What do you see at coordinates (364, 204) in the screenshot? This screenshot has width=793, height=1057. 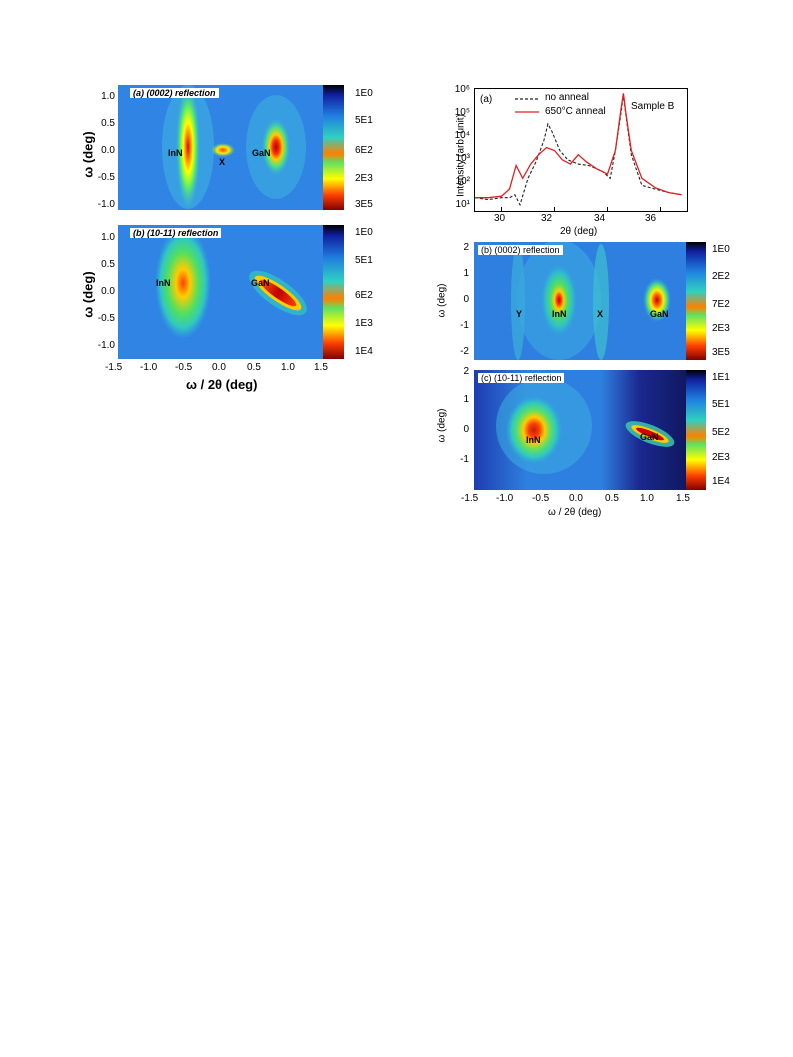 I see `colorbar-a-tick: 3E5` at bounding box center [364, 204].